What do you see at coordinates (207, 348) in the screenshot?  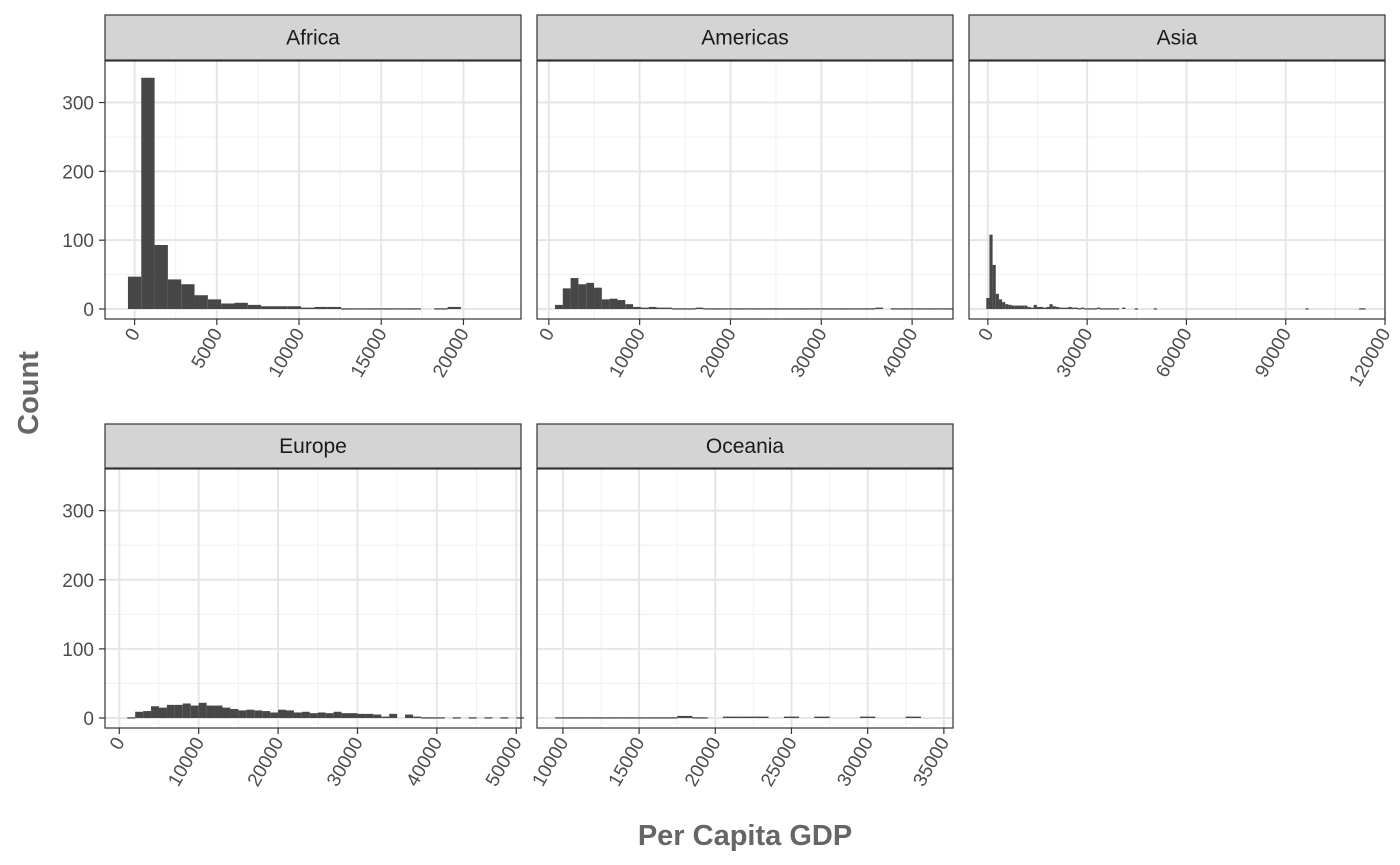 I see `x-tick-label: 5000` at bounding box center [207, 348].